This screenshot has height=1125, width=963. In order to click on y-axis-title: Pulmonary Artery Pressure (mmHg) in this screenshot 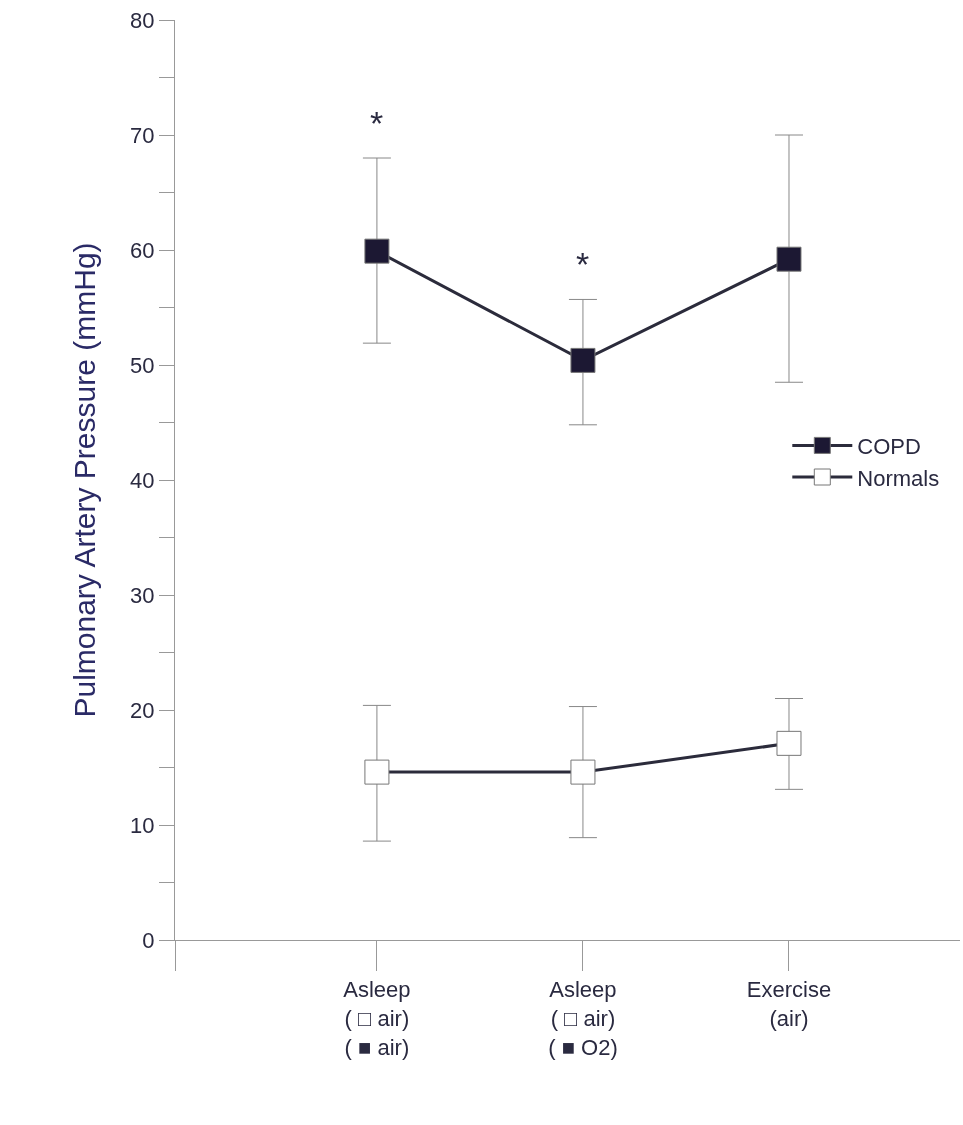, I will do `click(85, 480)`.